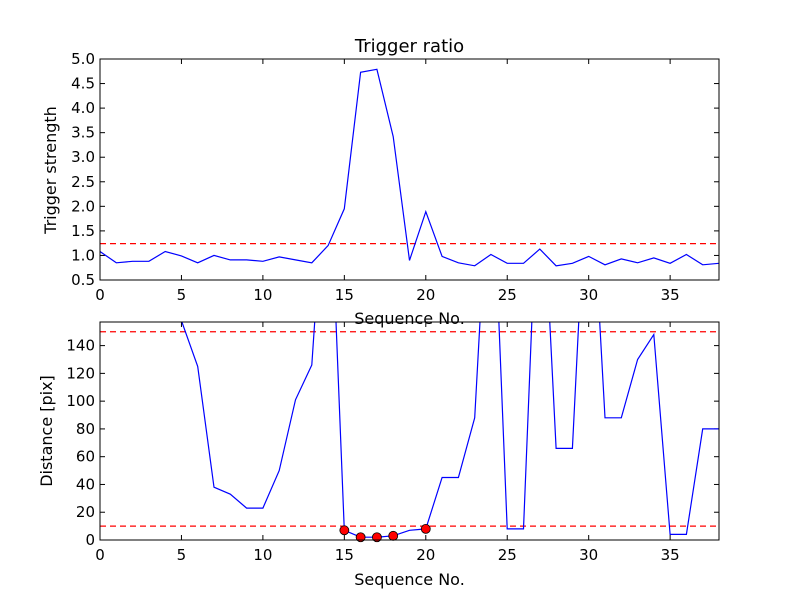 The height and width of the screenshot is (600, 800). I want to click on y-tick-label: 4.0, so click(83, 108).